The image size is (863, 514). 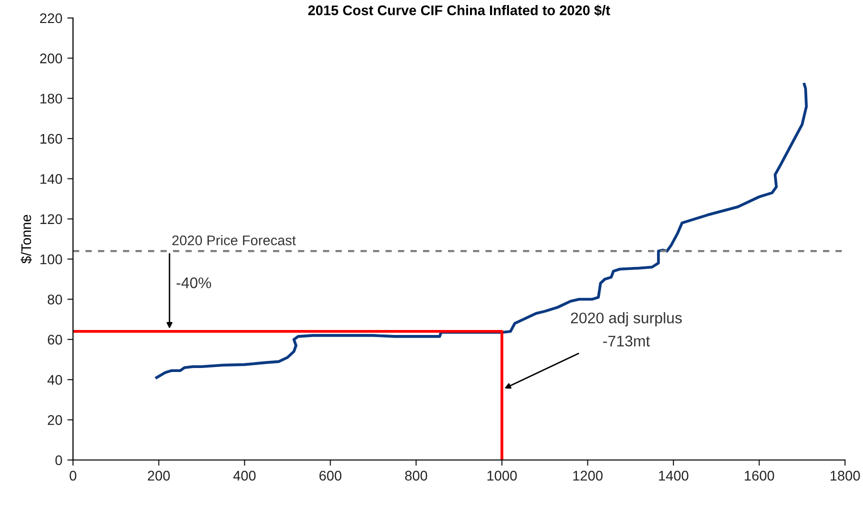 I want to click on y-axis-title: $/Tonne, so click(x=26, y=239).